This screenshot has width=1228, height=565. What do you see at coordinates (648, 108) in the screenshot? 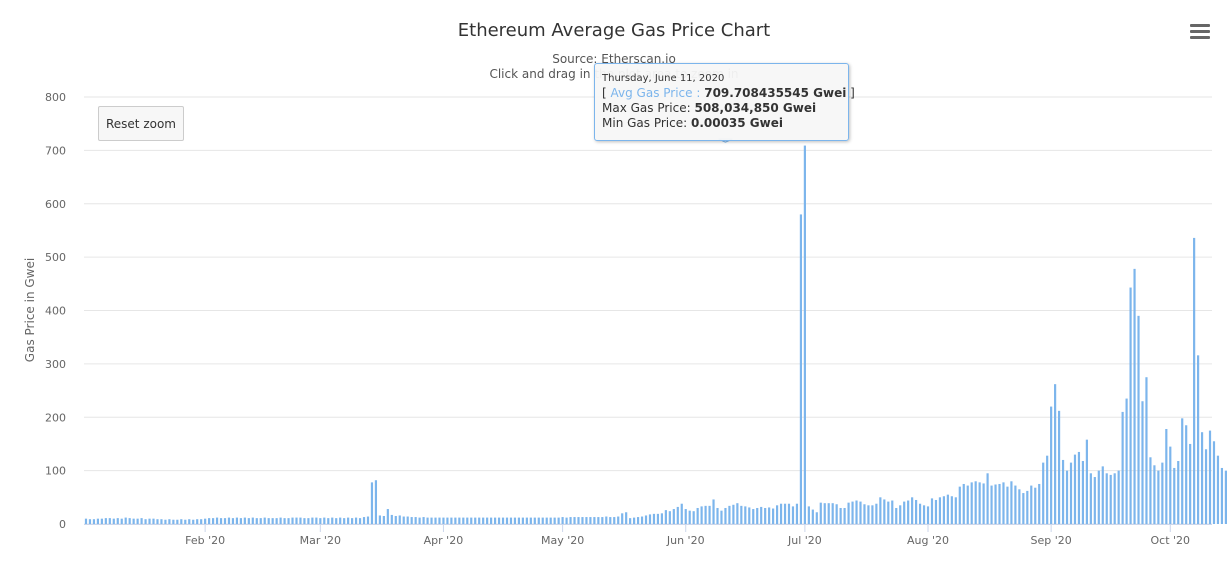
I see `tooltip-max-label: Max Gas Price:` at bounding box center [648, 108].